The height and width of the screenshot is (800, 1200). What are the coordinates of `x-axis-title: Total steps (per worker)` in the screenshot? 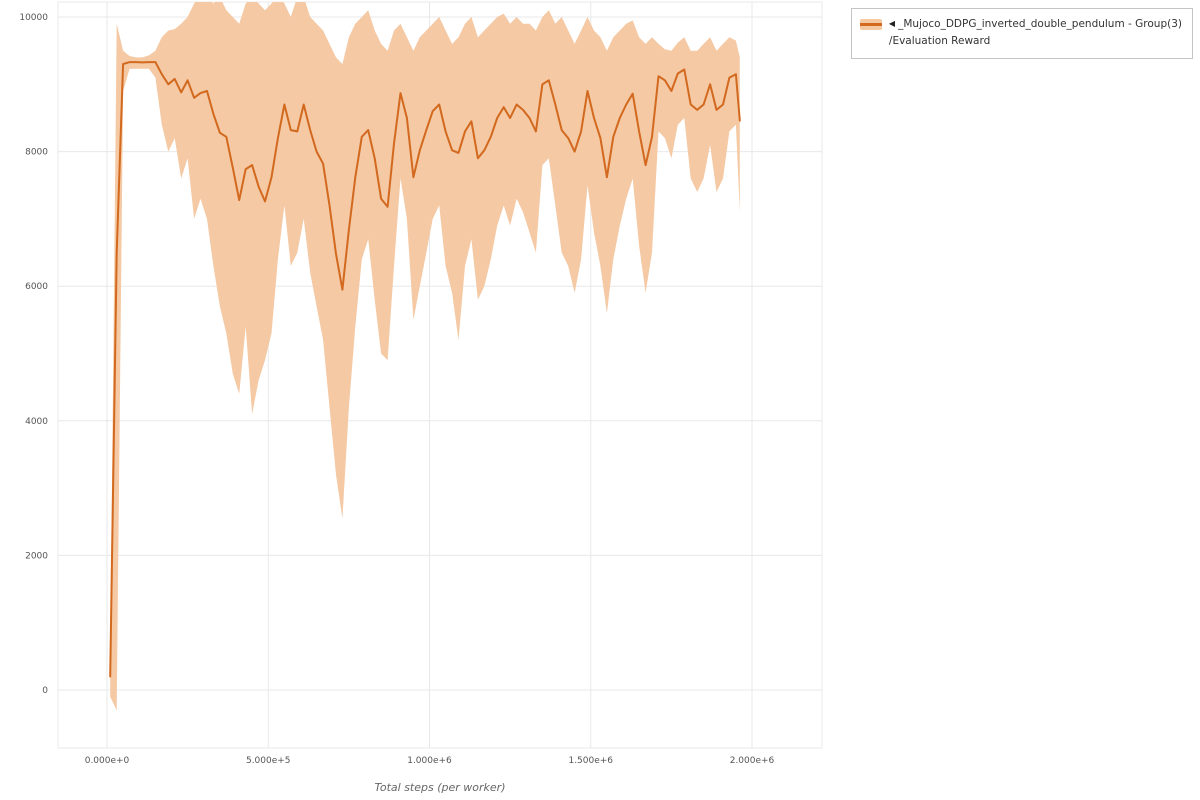 It's located at (440, 787).